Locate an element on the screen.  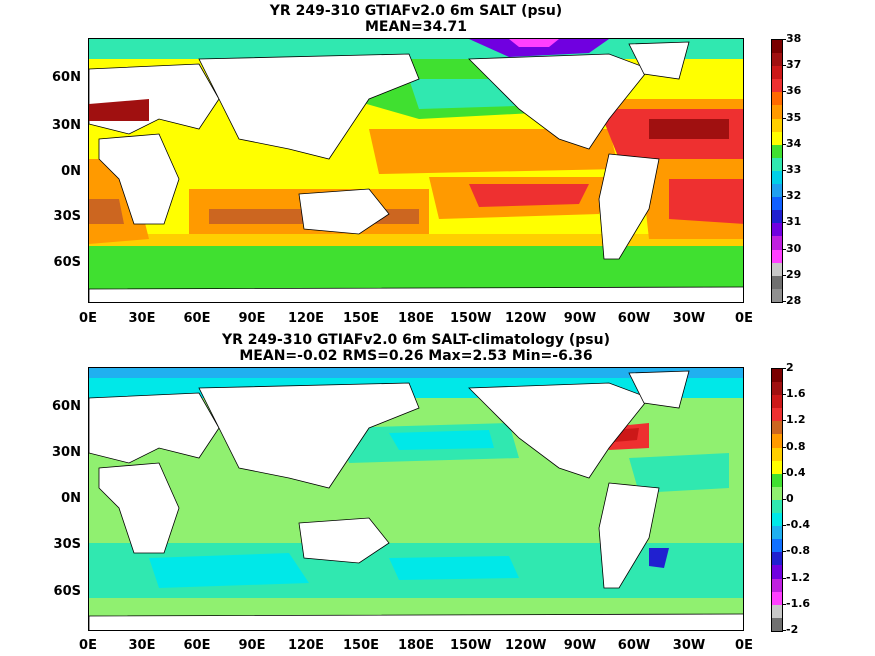
colorbar-label: 38 is located at coordinates (794, 38).